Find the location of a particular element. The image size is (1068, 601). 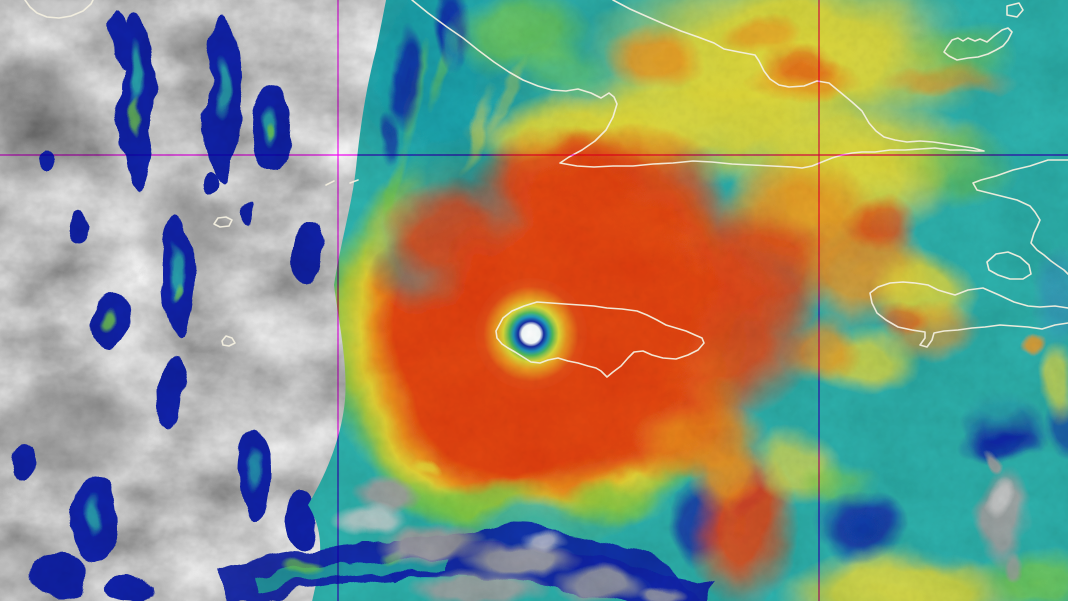

grand-cayman-coastline is located at coordinates (223, 222).